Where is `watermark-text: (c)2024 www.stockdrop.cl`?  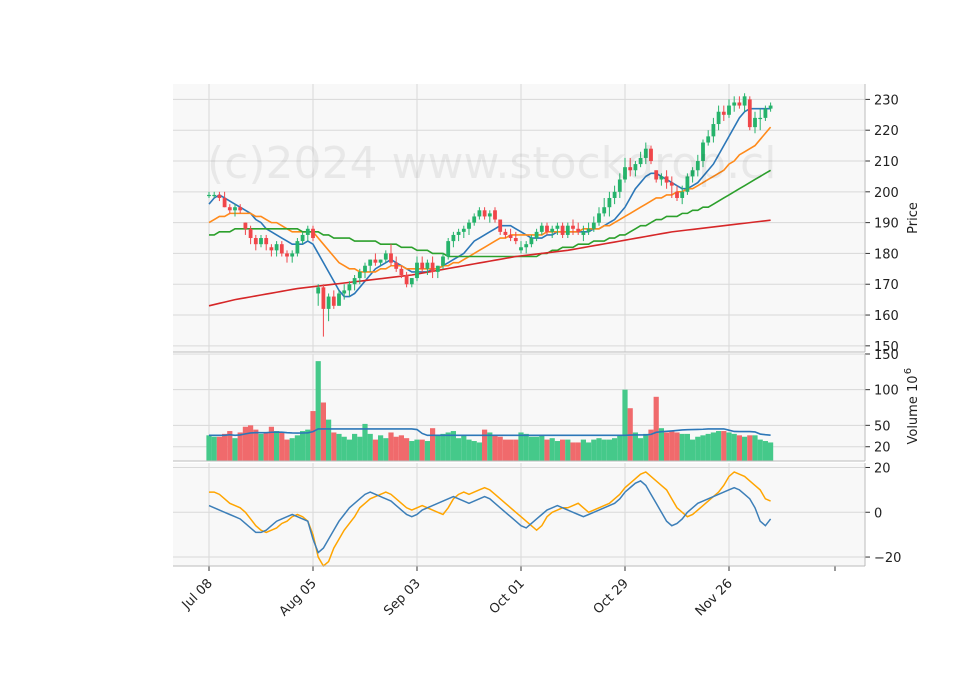
watermark-text: (c)2024 www.stockdrop.cl is located at coordinates (491, 163).